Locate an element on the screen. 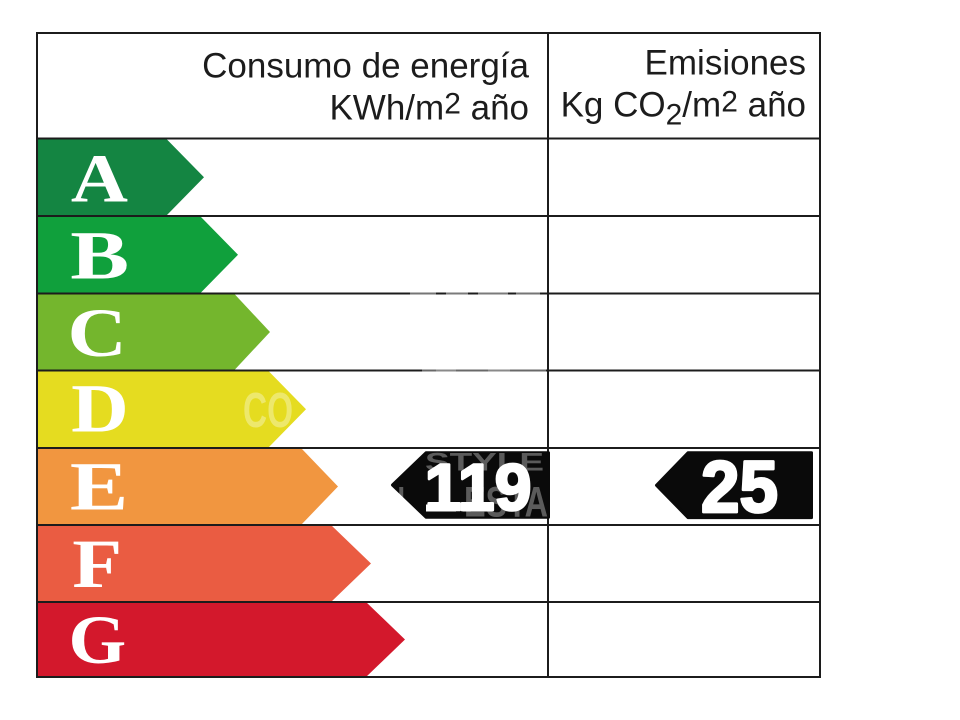 The height and width of the screenshot is (720, 960). svg-text: D is located at coordinates (100, 409).